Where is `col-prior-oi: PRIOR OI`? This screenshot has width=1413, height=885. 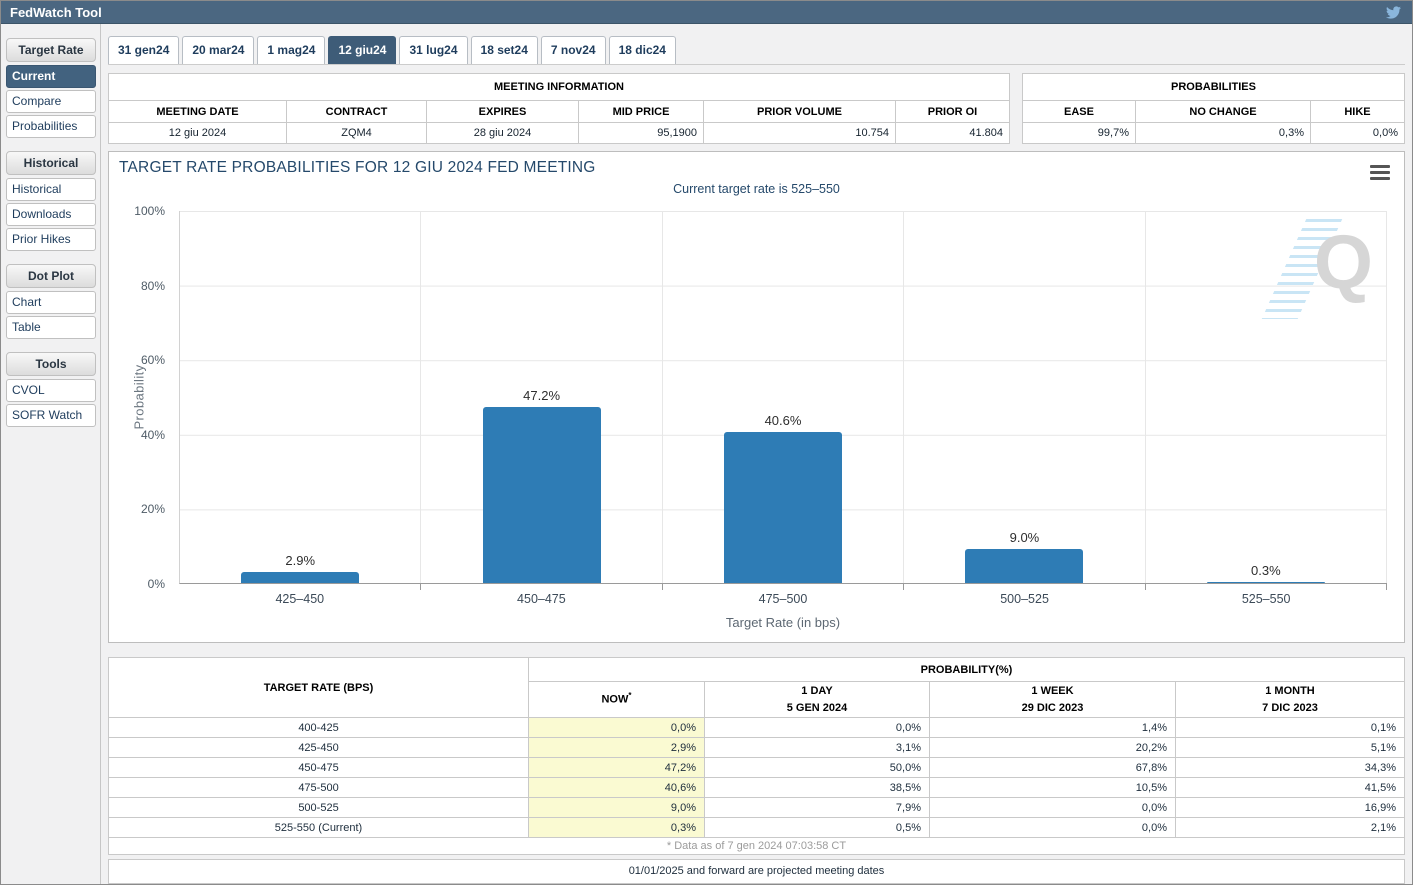
col-prior-oi: PRIOR OI is located at coordinates (952, 111).